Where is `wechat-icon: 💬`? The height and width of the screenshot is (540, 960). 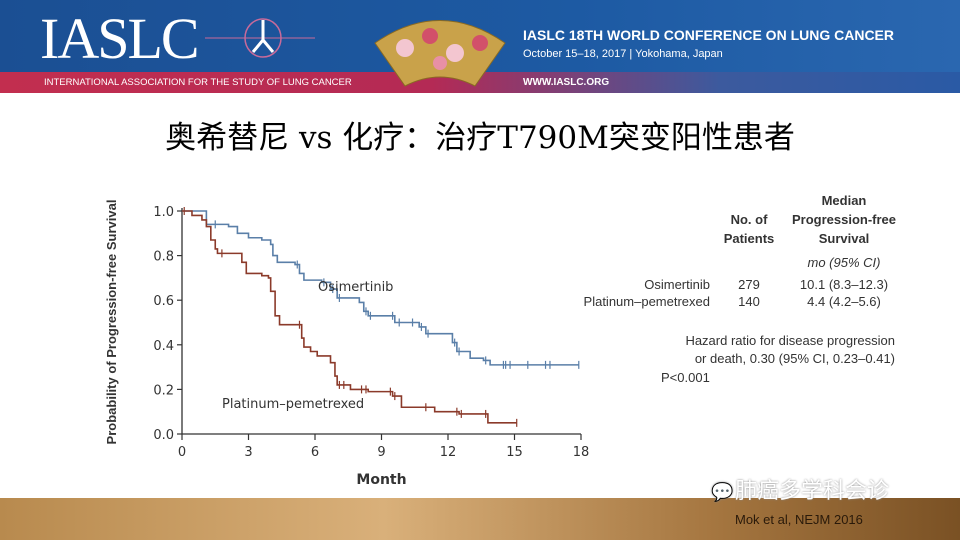
wechat-icon: 💬 is located at coordinates (722, 492).